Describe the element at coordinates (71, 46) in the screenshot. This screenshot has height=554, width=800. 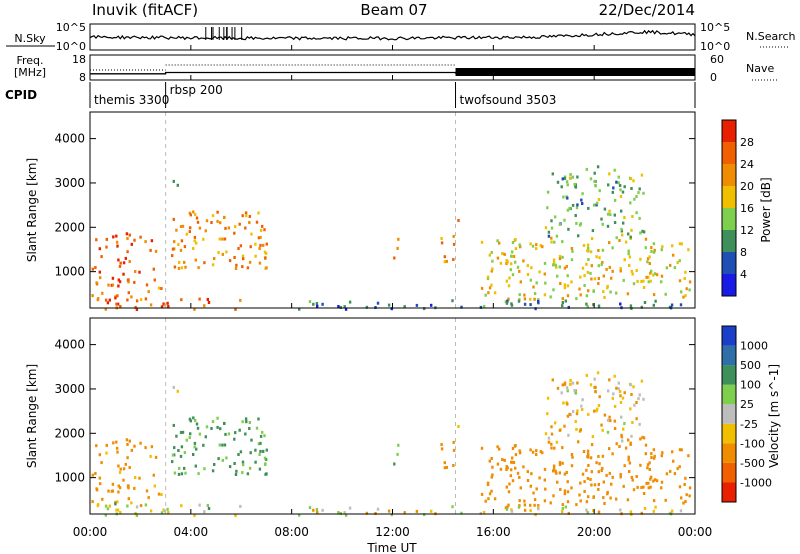
I see `noise-left-tick-bottom: 10^0` at that location.